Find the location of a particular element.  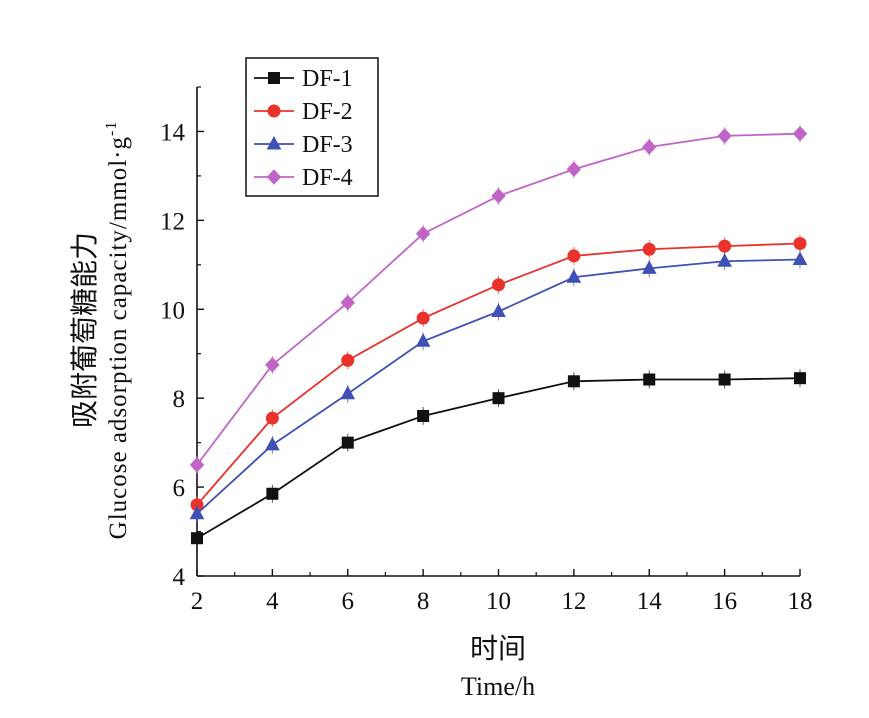

x-tick-label: 4 is located at coordinates (272, 601).